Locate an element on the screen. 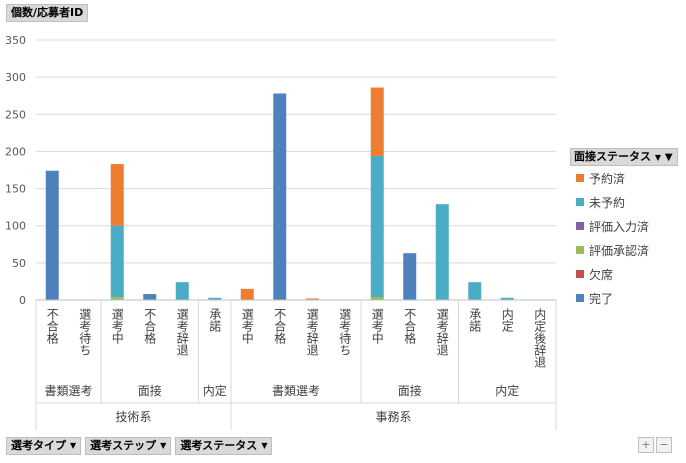  legend-label: 評価入力済 is located at coordinates (619, 226).